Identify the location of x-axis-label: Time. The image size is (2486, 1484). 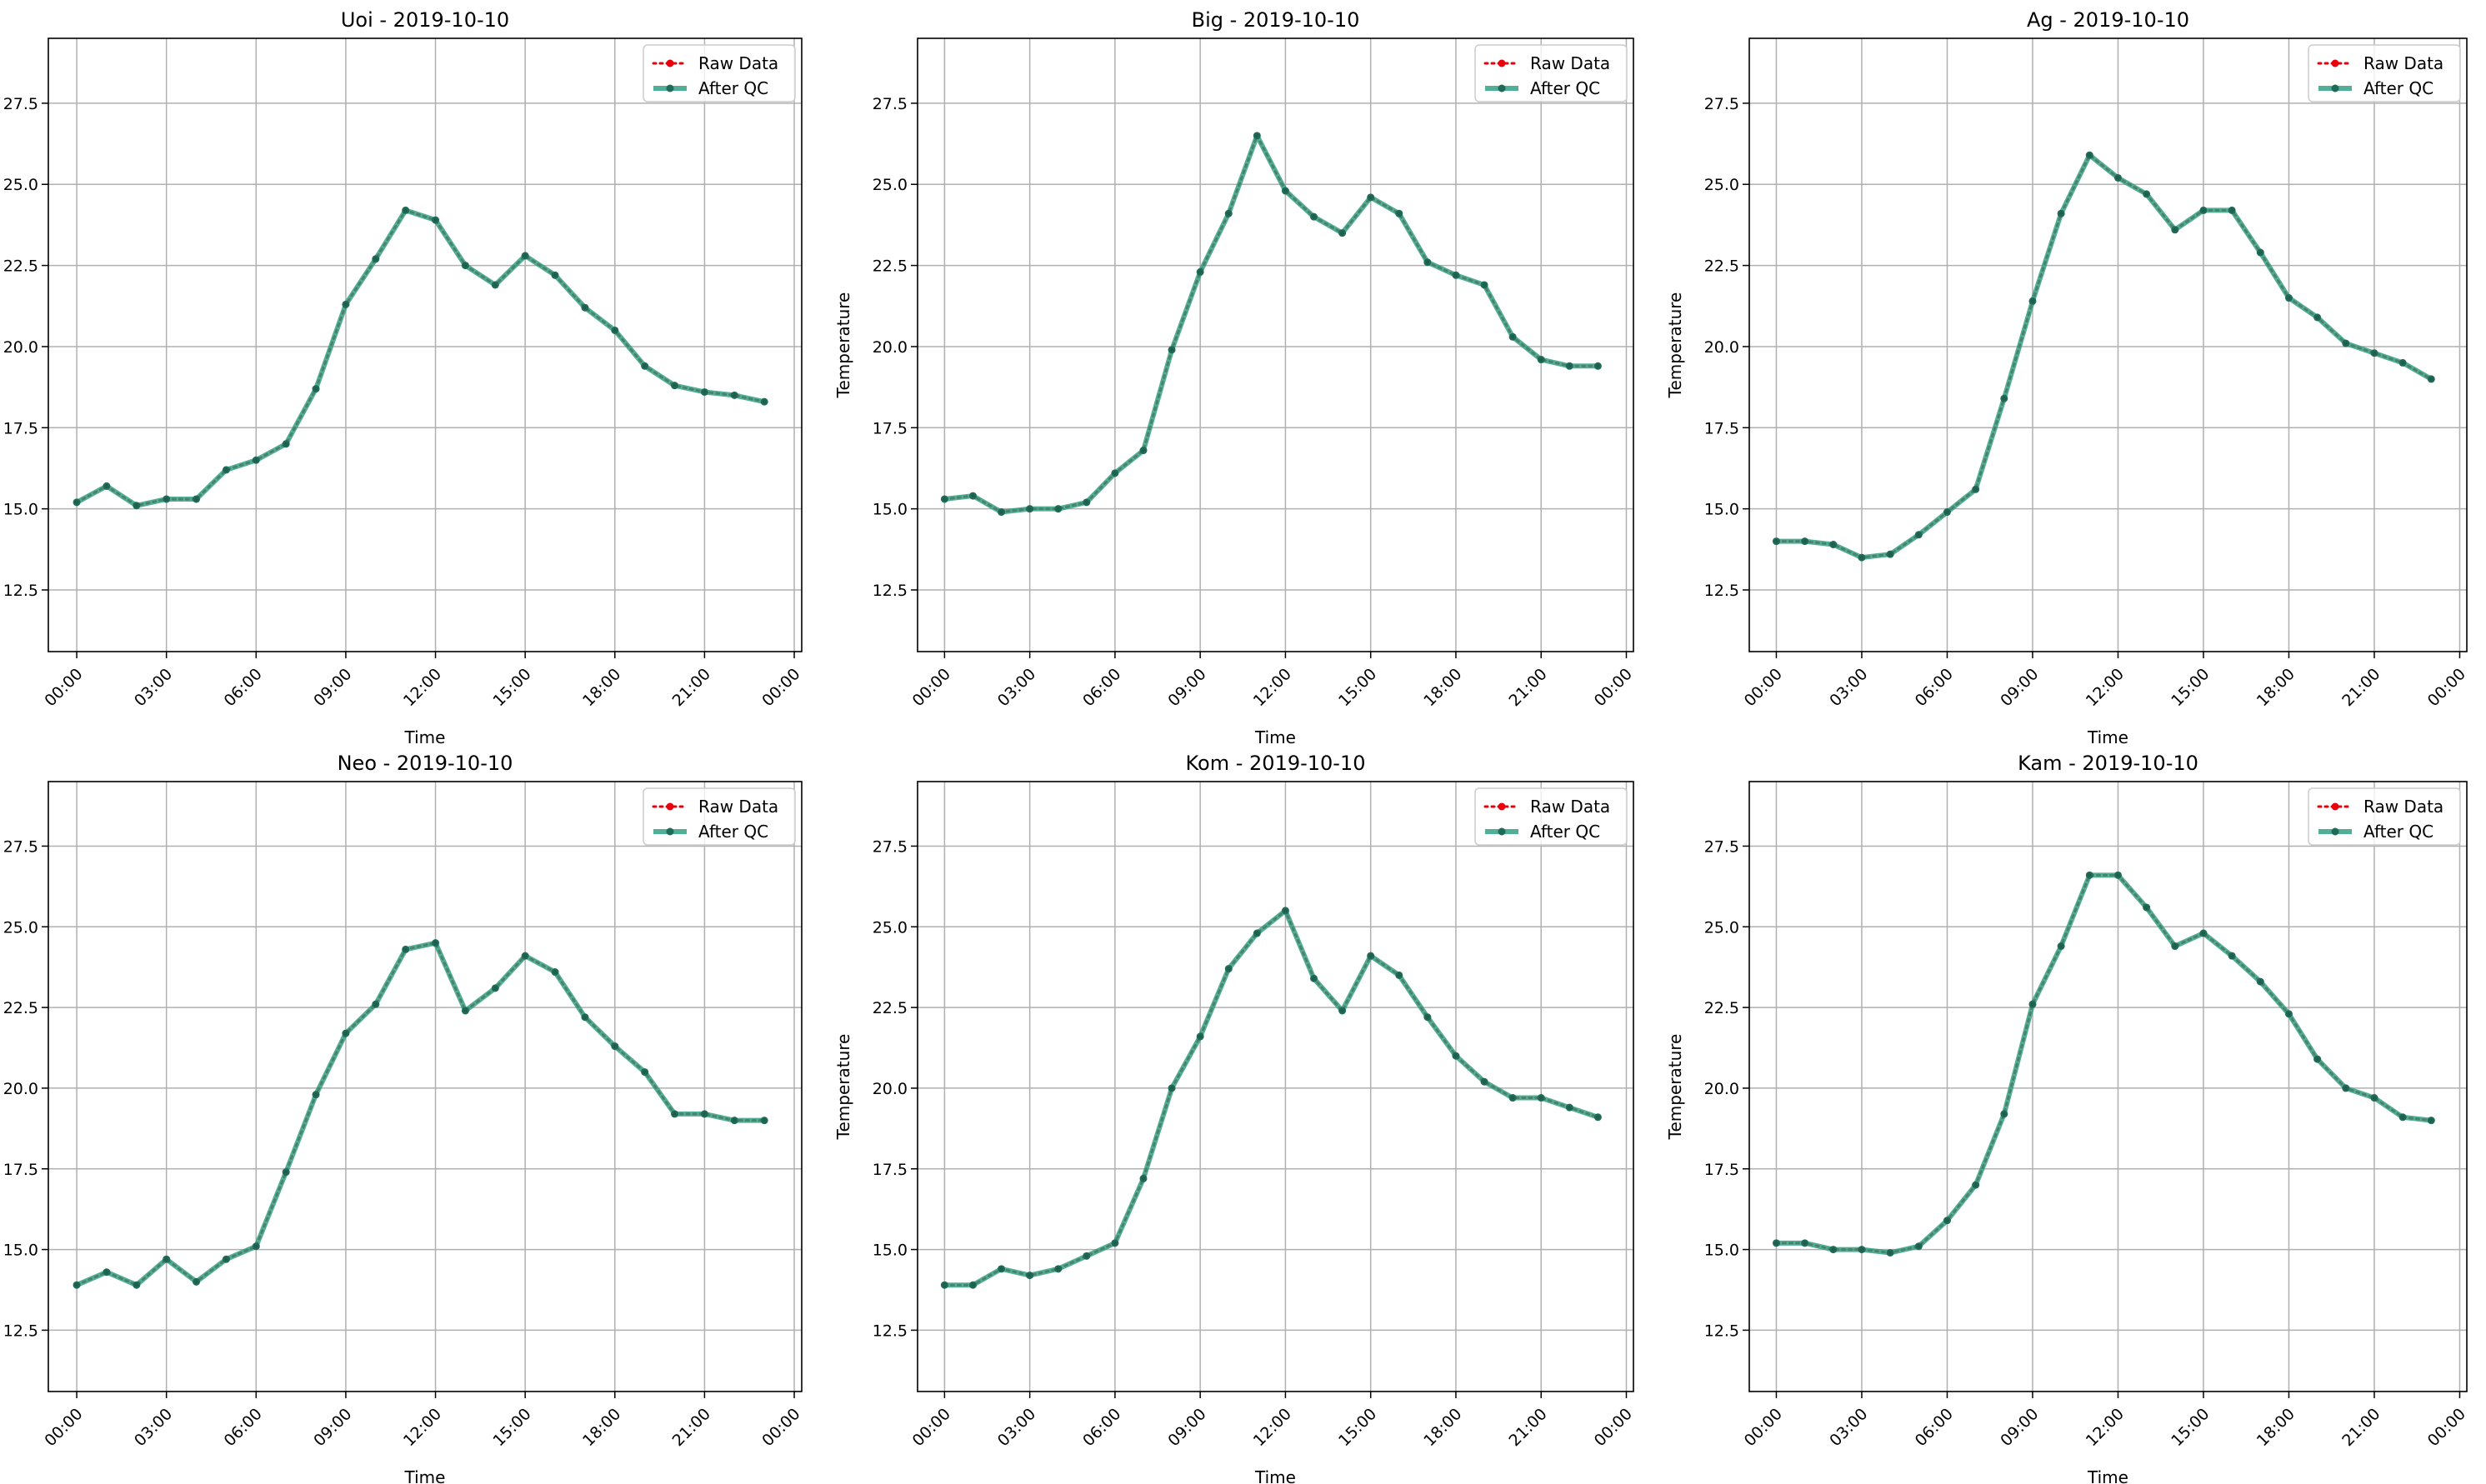
(1275, 737).